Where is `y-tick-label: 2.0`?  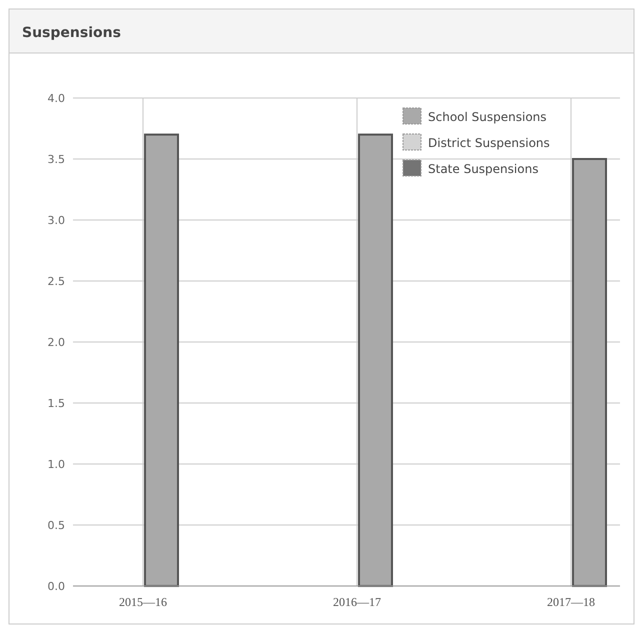 y-tick-label: 2.0 is located at coordinates (56, 342).